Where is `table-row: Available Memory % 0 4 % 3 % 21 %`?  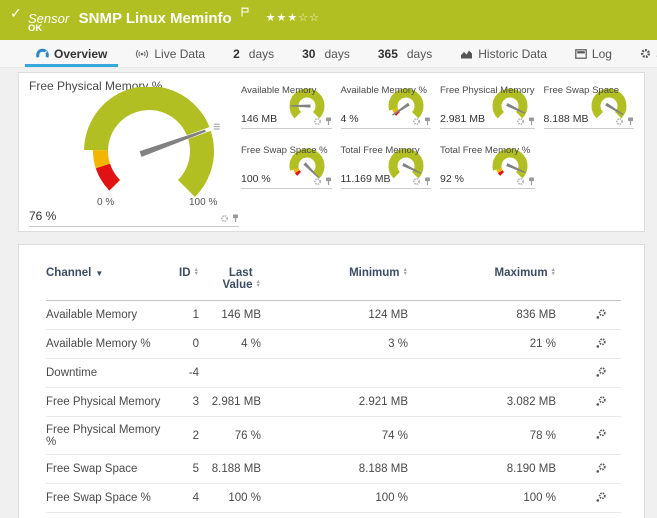 table-row: Available Memory % 0 4 % 3 % 21 % is located at coordinates (333, 344).